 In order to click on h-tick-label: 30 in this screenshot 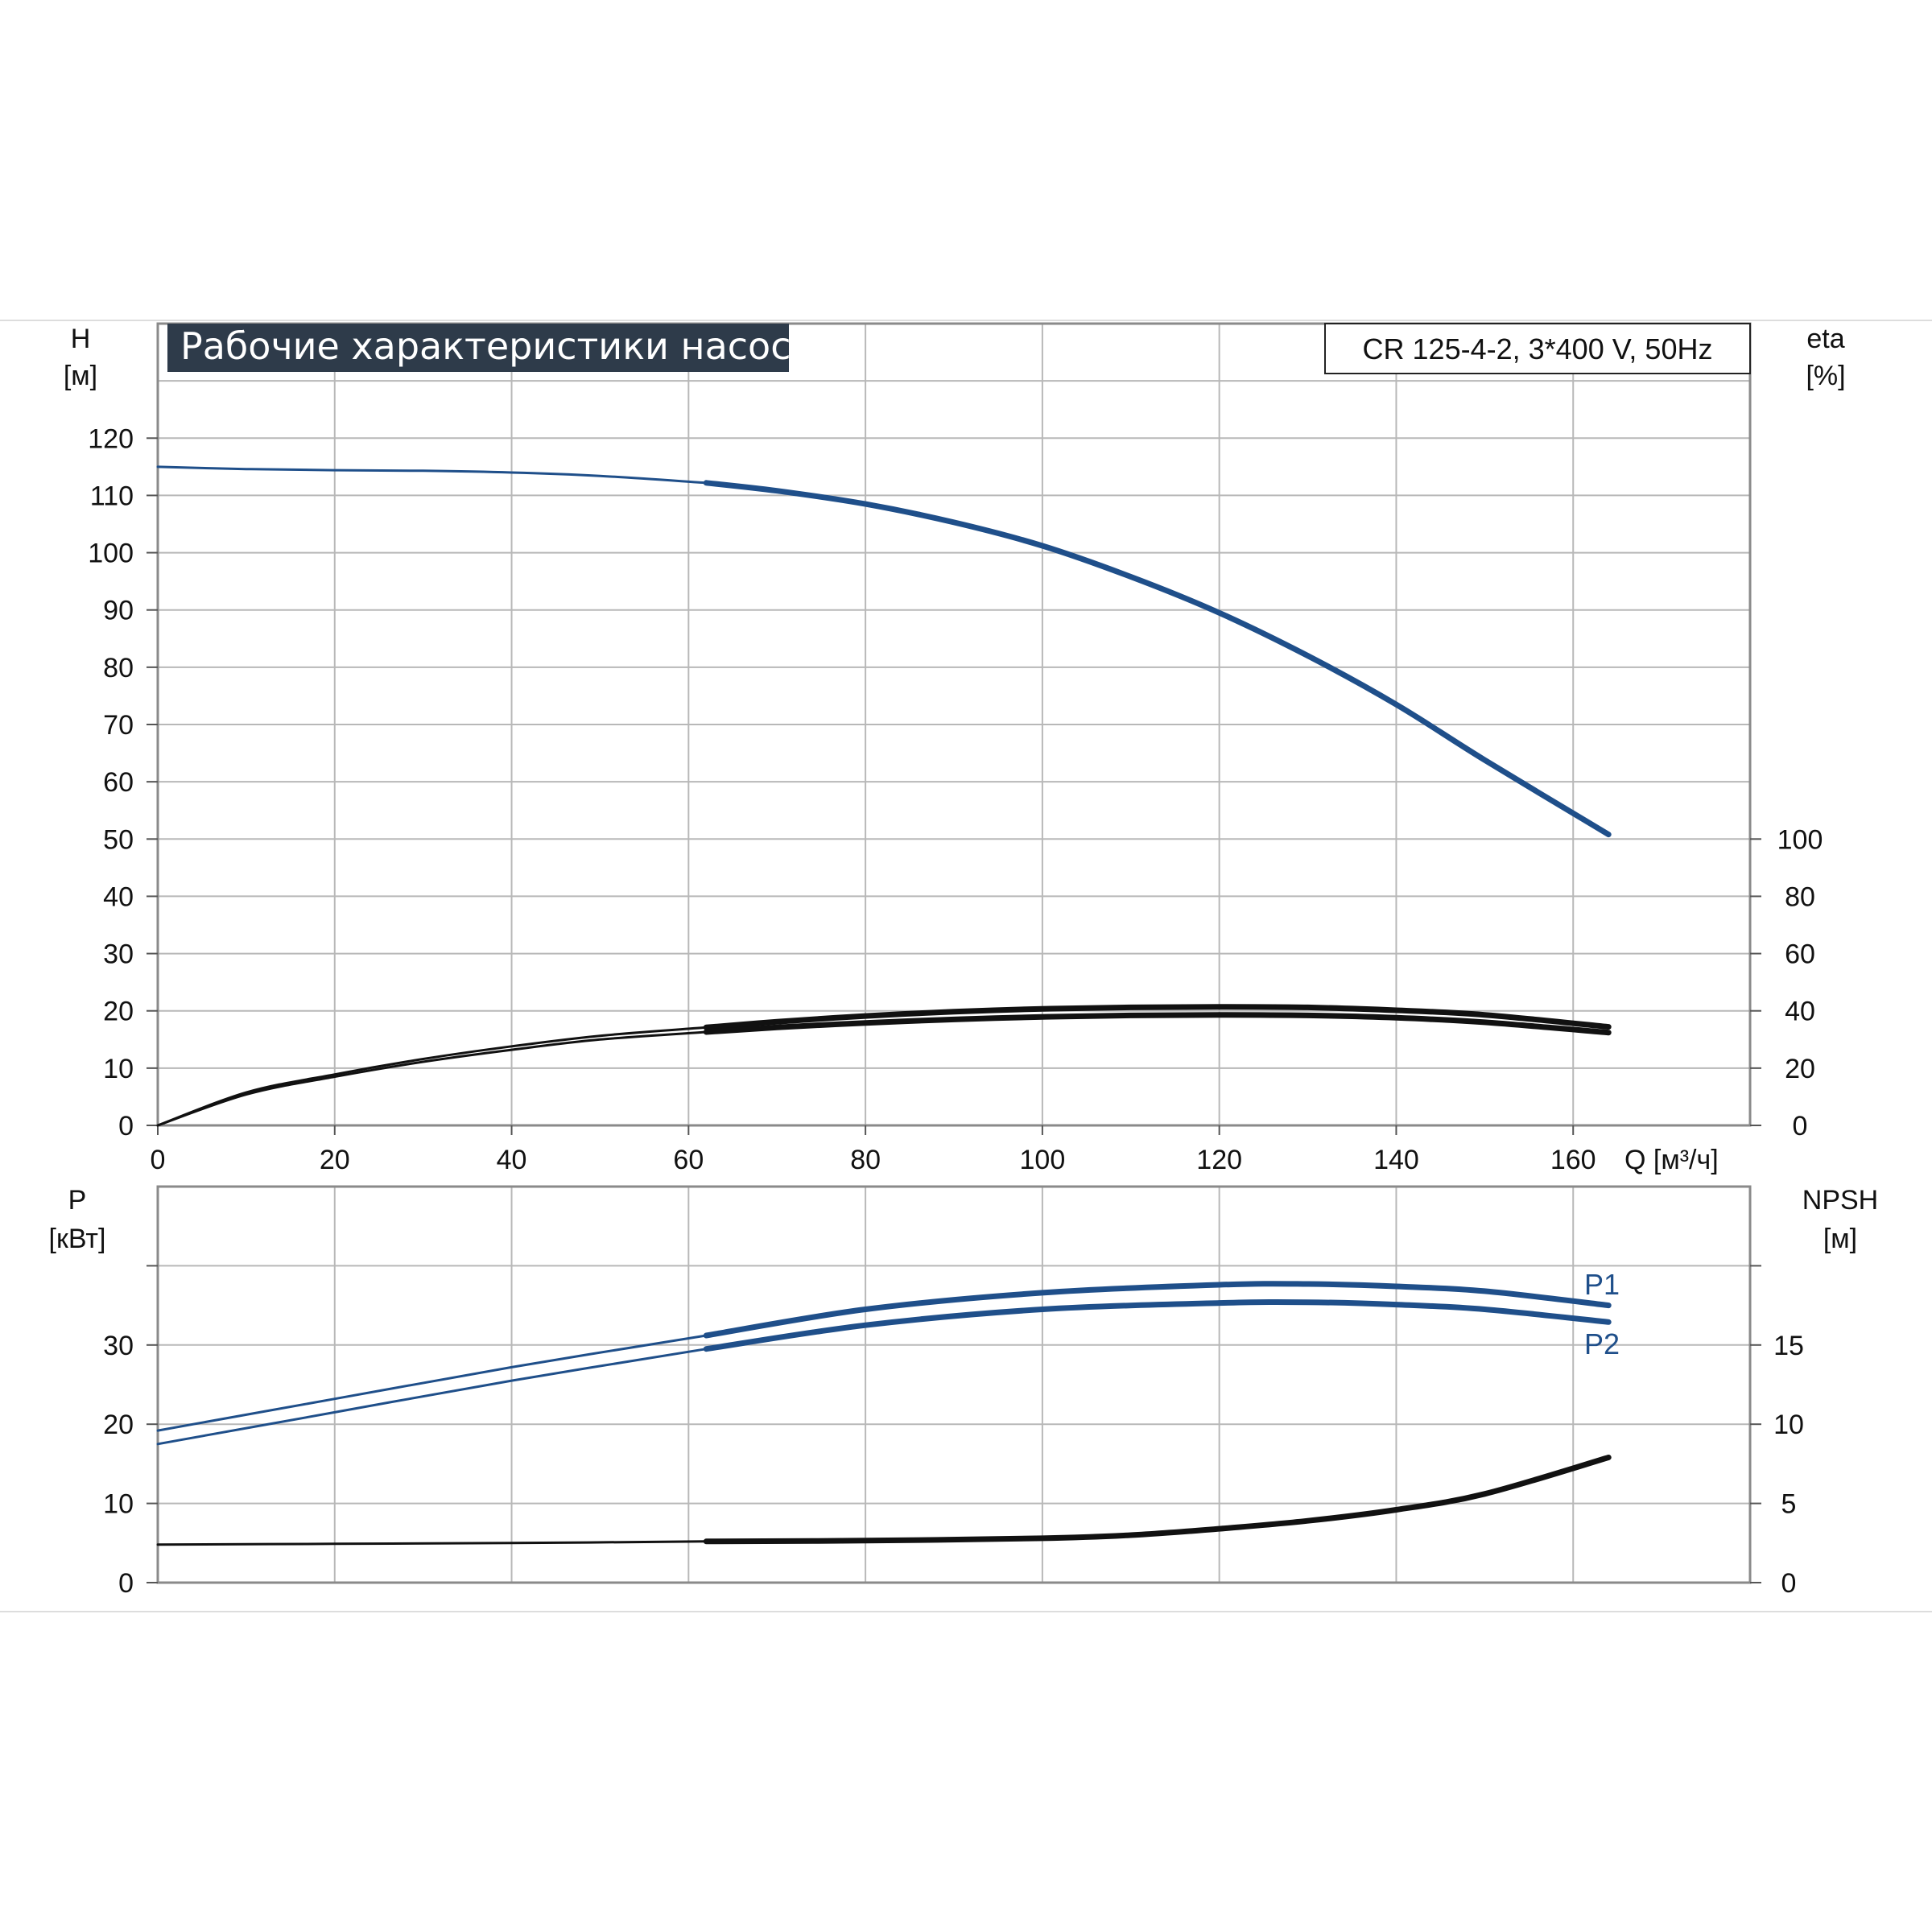, I will do `click(118, 954)`.